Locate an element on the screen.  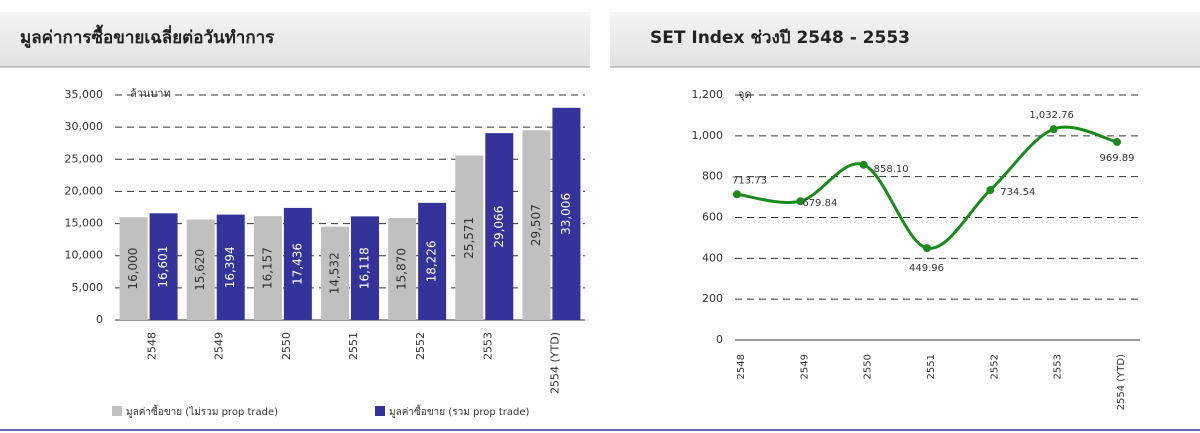
bar-value-label: 15,870 is located at coordinates (402, 269).